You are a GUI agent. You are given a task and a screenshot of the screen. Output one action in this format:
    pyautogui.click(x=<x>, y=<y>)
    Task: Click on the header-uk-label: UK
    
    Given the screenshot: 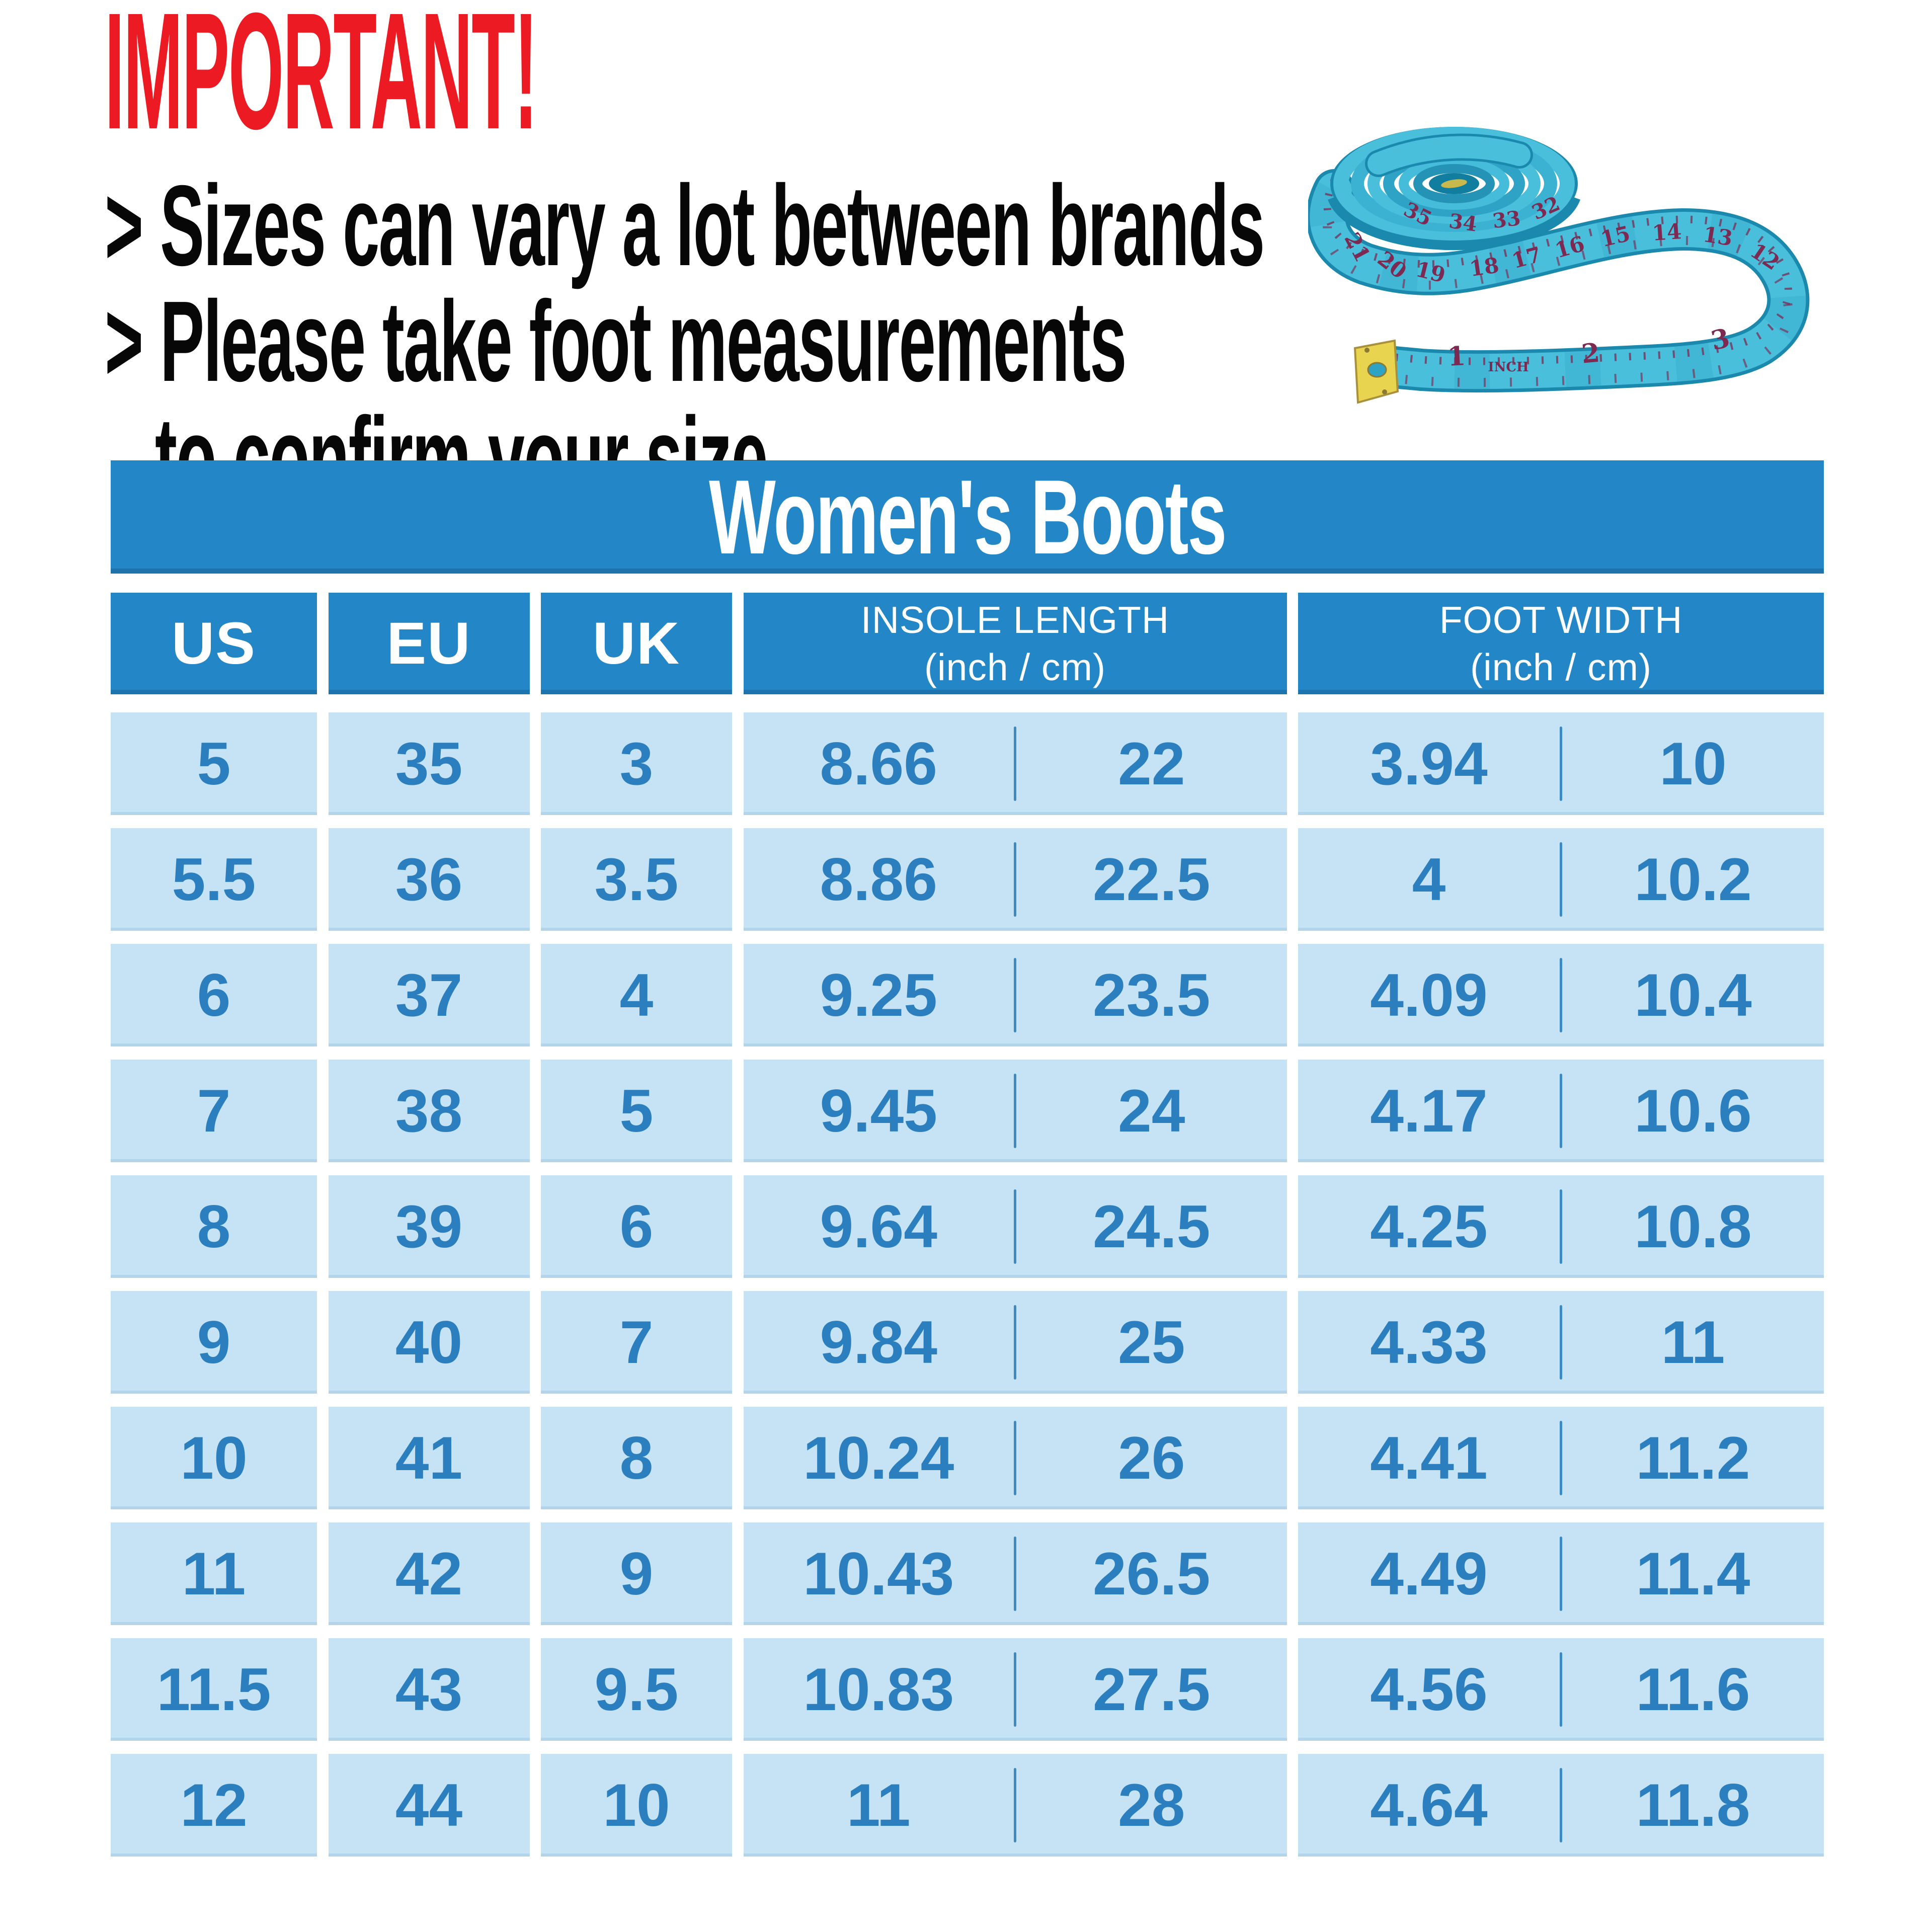 What is the action you would take?
    pyautogui.click(x=637, y=643)
    